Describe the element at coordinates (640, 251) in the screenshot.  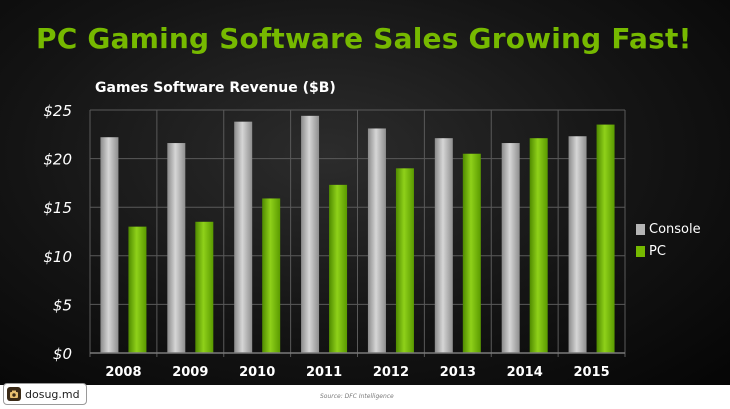
I see `legend-swatch-pc` at that location.